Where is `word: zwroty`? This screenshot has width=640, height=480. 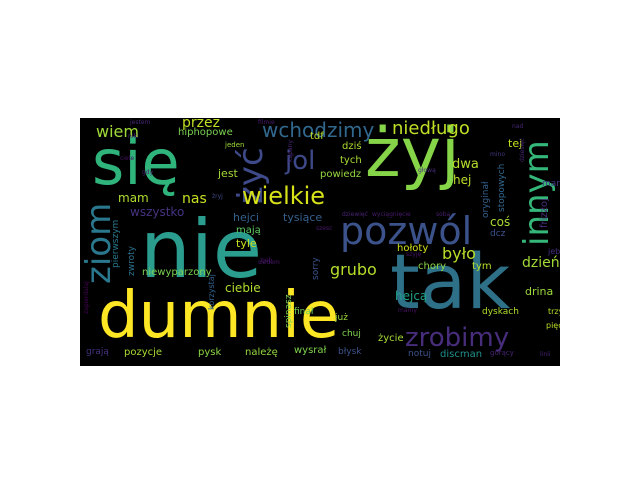 word: zwroty is located at coordinates (132, 261).